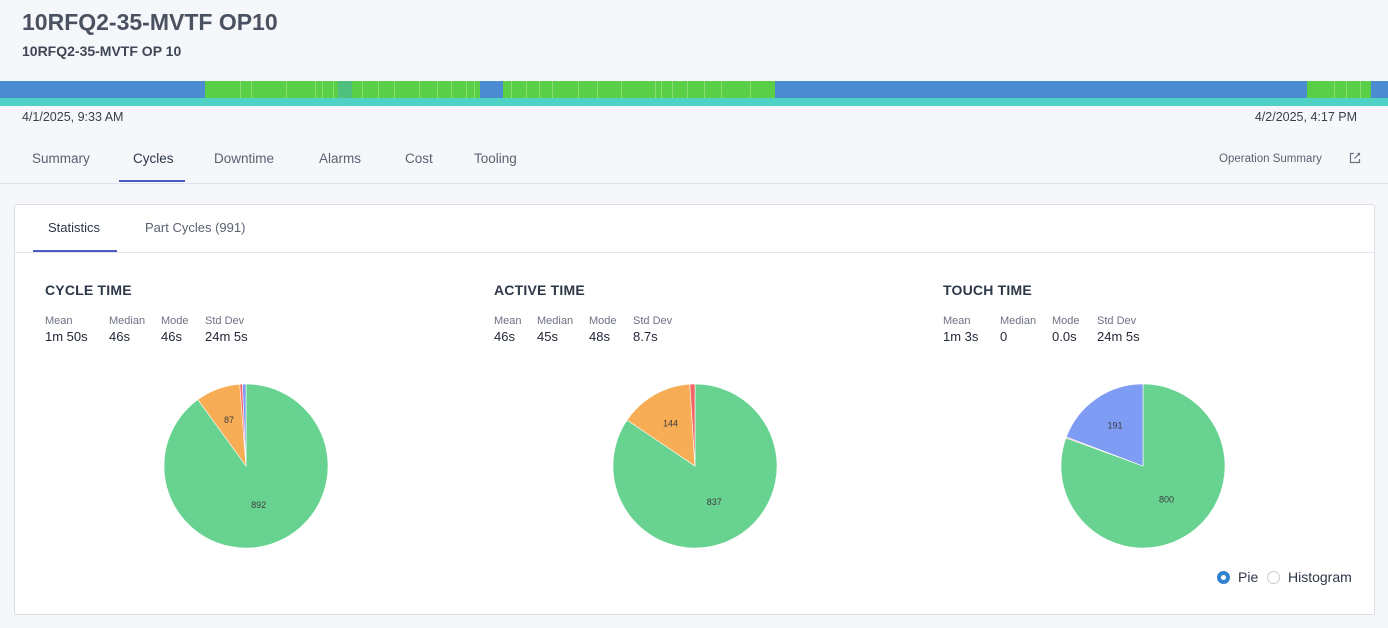 This screenshot has width=1388, height=628. I want to click on stat-mode: Mode 48s, so click(603, 329).